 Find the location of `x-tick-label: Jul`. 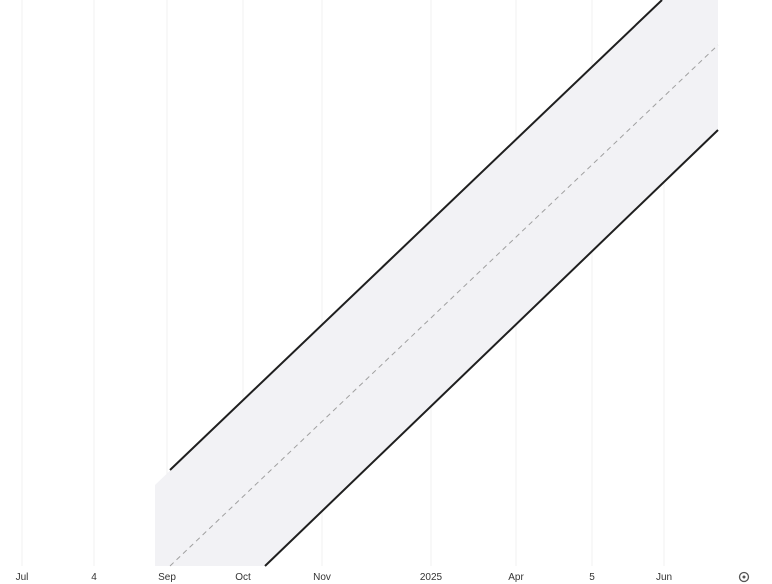

x-tick-label: Jul is located at coordinates (22, 577).